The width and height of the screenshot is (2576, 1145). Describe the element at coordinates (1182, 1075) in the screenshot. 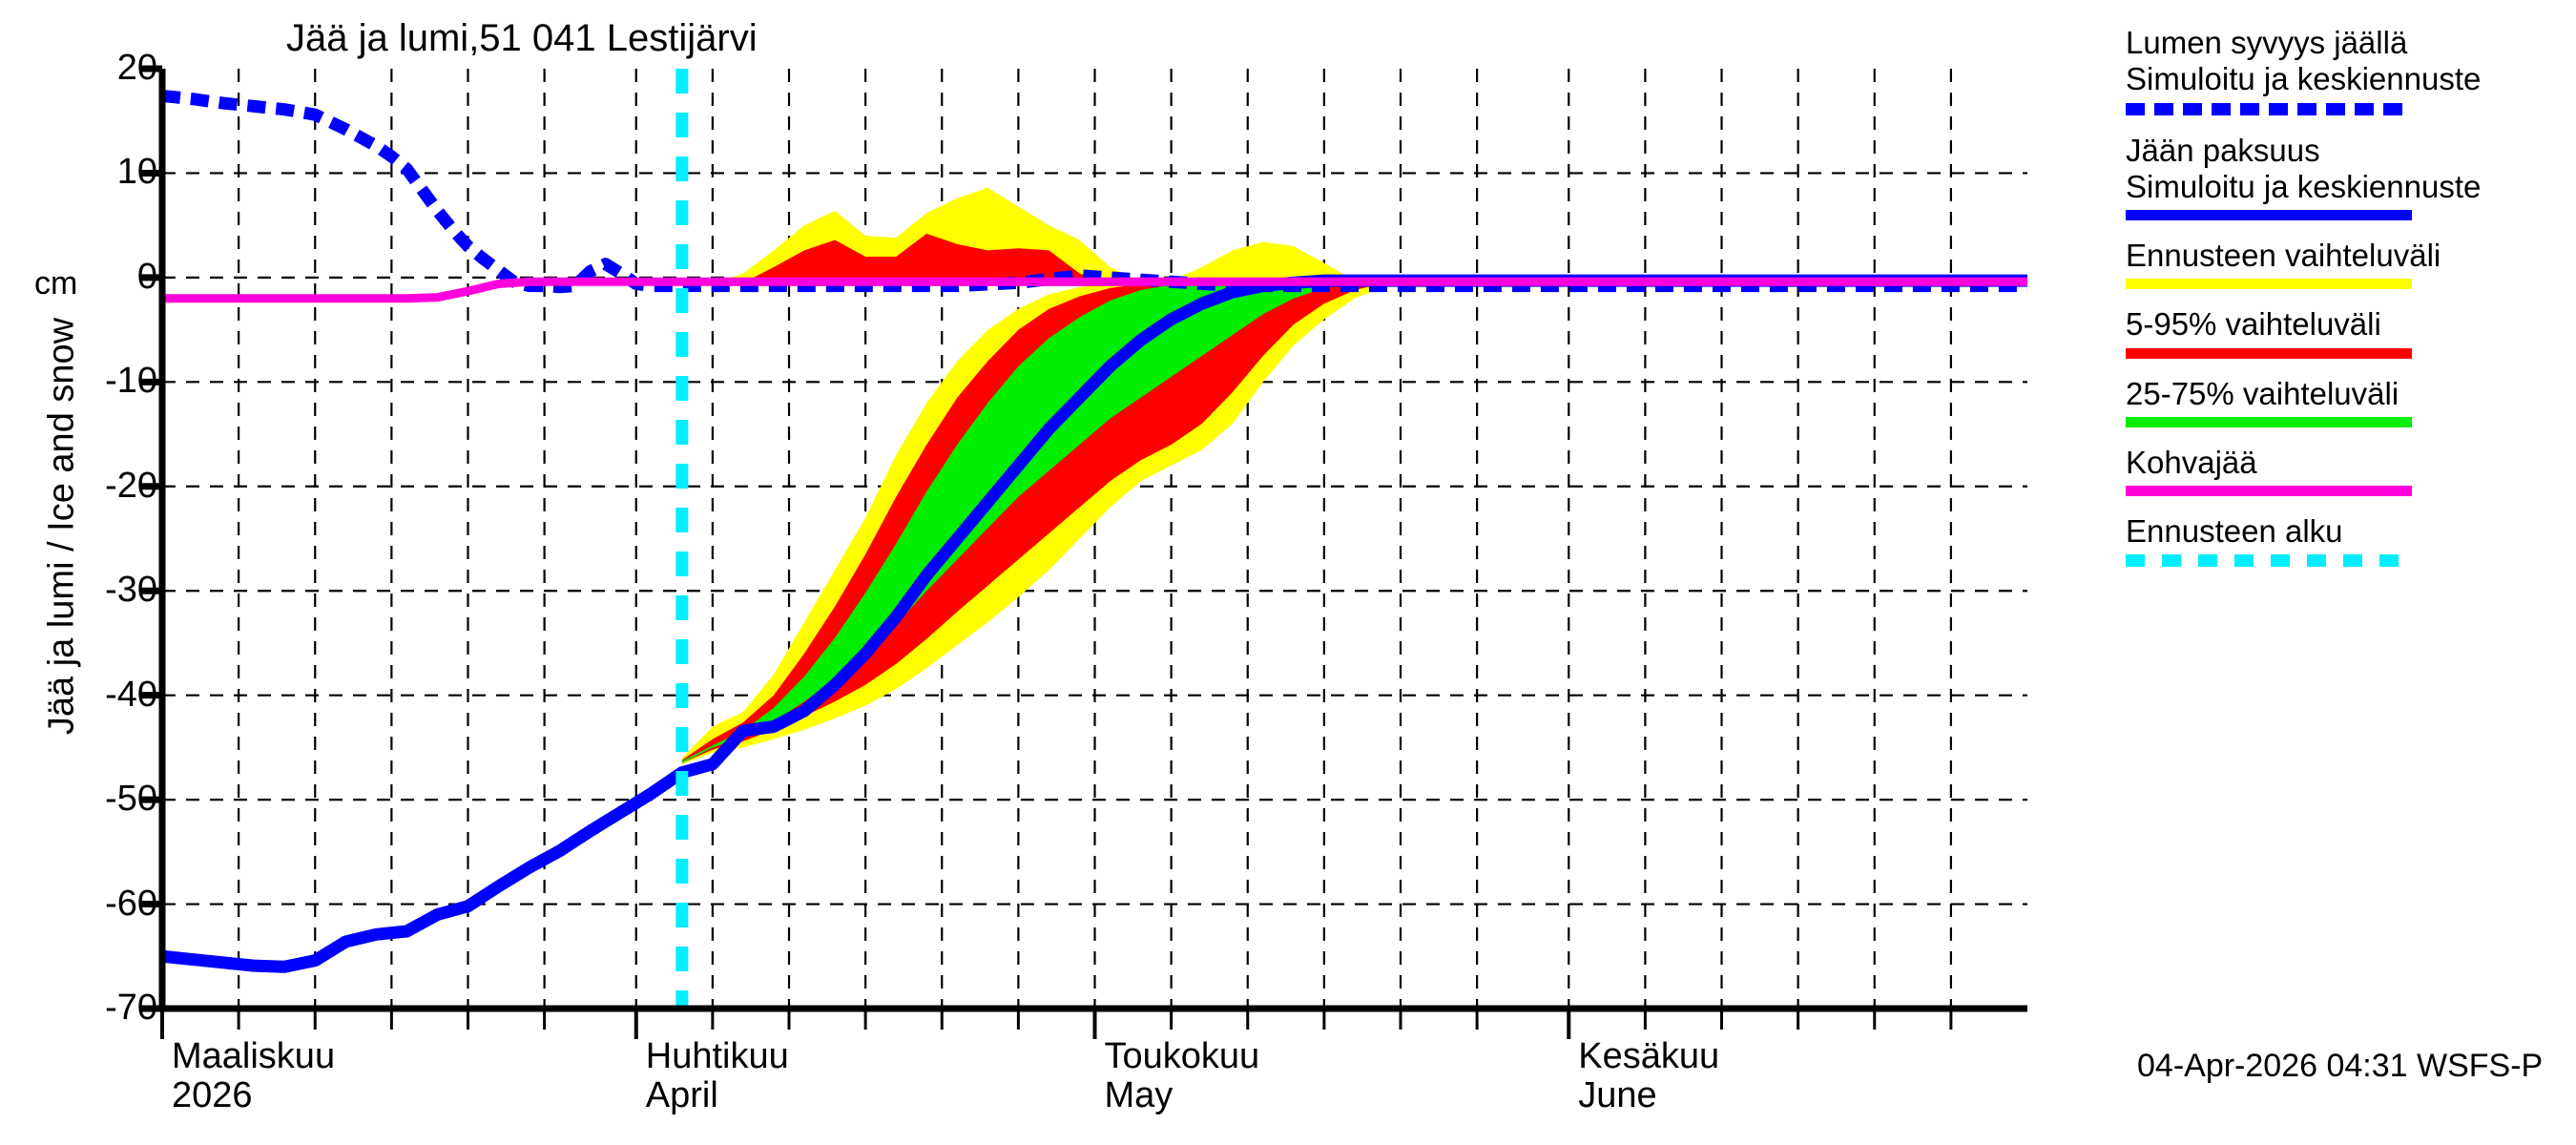

I see `x-tick-label: Toukokuu May` at that location.